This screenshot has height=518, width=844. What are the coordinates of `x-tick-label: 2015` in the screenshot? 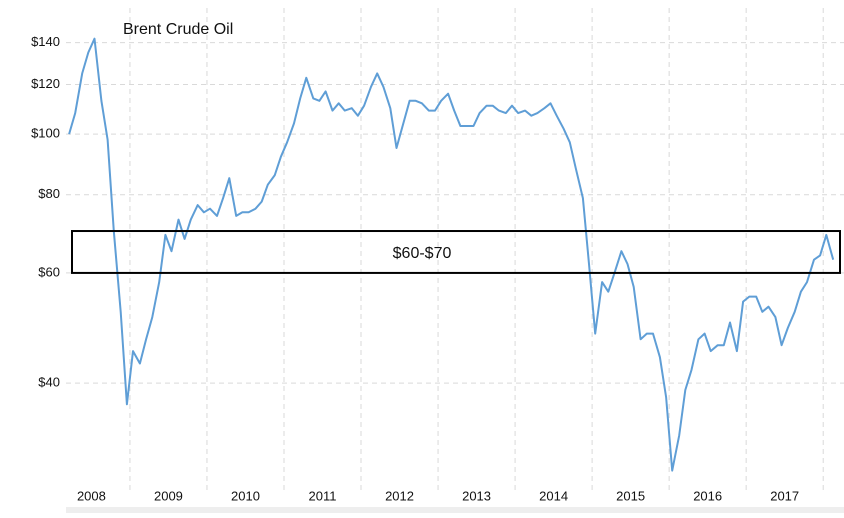 It's located at (630, 495).